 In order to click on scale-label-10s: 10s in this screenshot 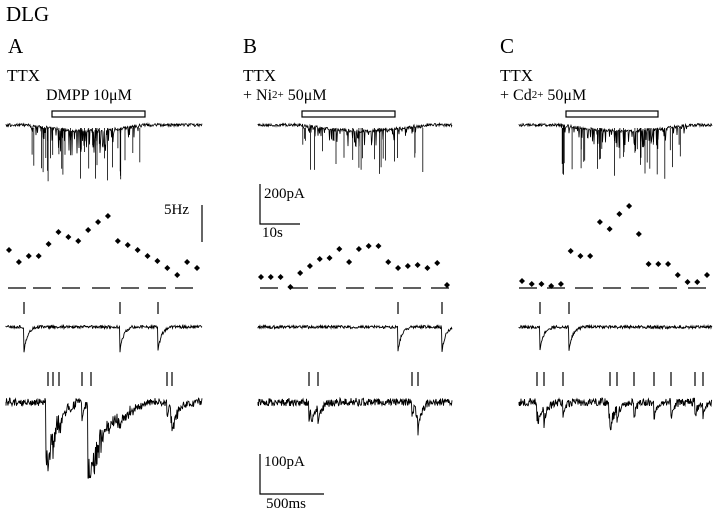, I will do `click(272, 233)`.